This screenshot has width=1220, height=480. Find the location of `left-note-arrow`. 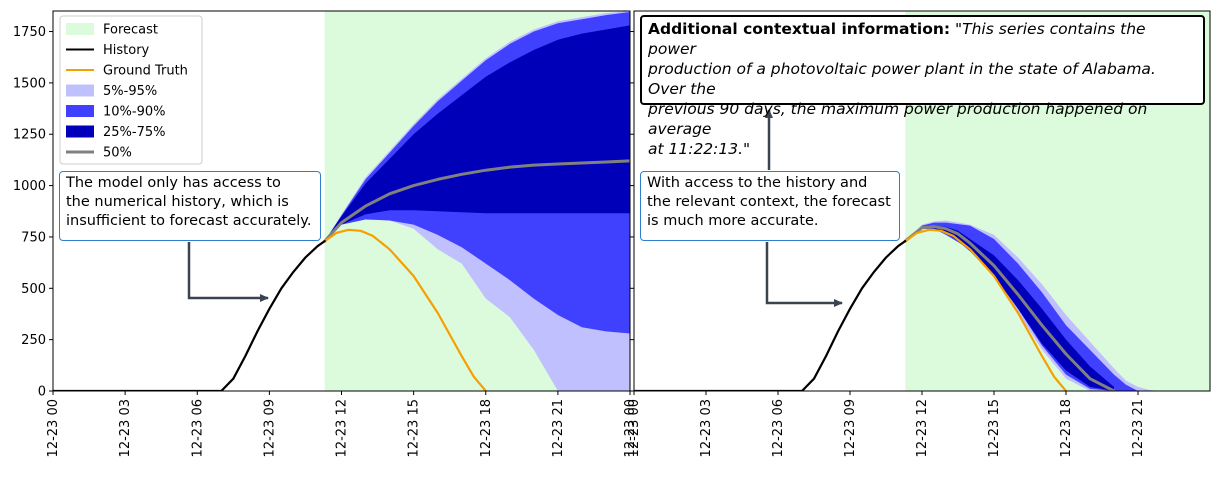

left-note-arrow is located at coordinates (228, 272).